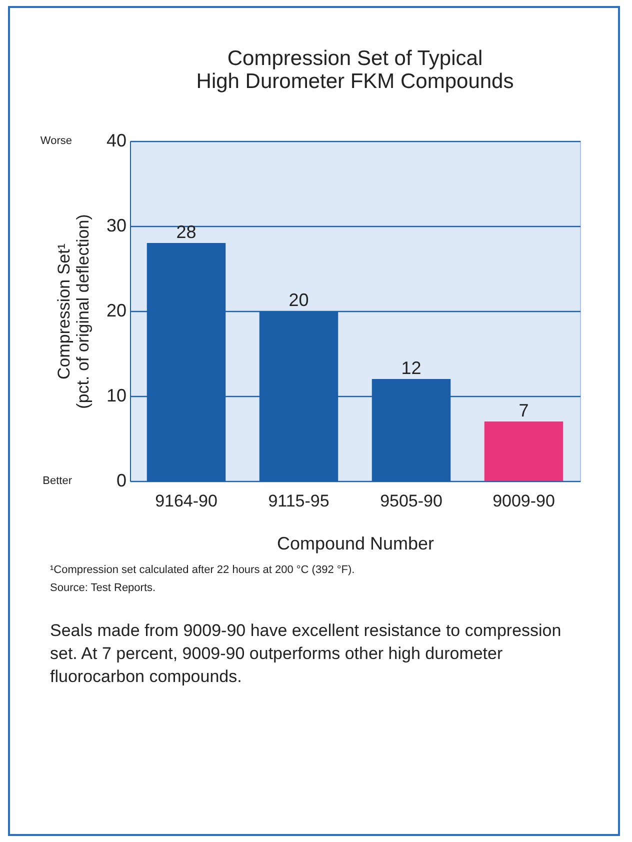  Describe the element at coordinates (411, 368) in the screenshot. I see `data-label: 12` at that location.